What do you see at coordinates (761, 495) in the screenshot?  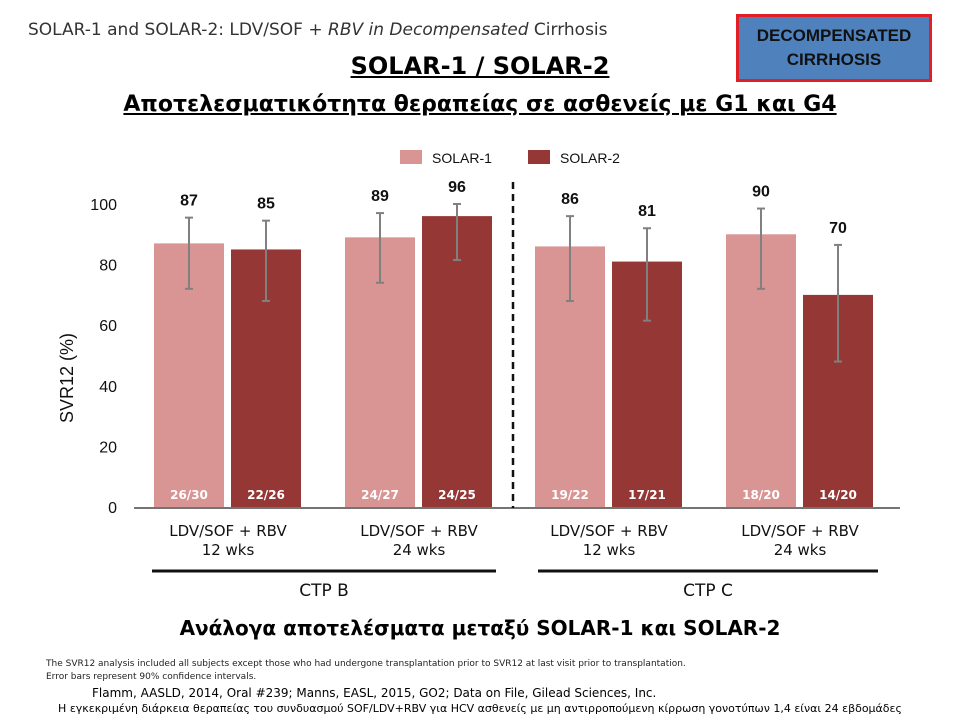 I see `fraction-label: 18/20` at bounding box center [761, 495].